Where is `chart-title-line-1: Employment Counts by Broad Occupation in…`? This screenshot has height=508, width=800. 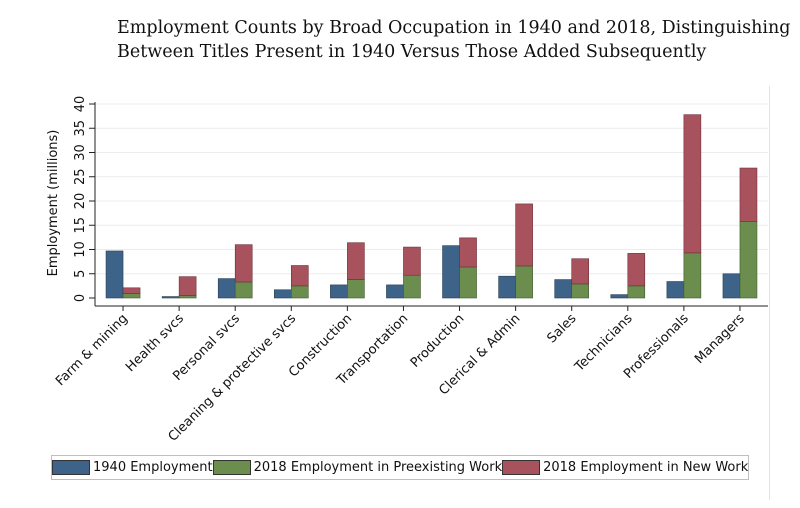
chart-title-line-1: Employment Counts by Broad Occupation in… is located at coordinates (454, 28).